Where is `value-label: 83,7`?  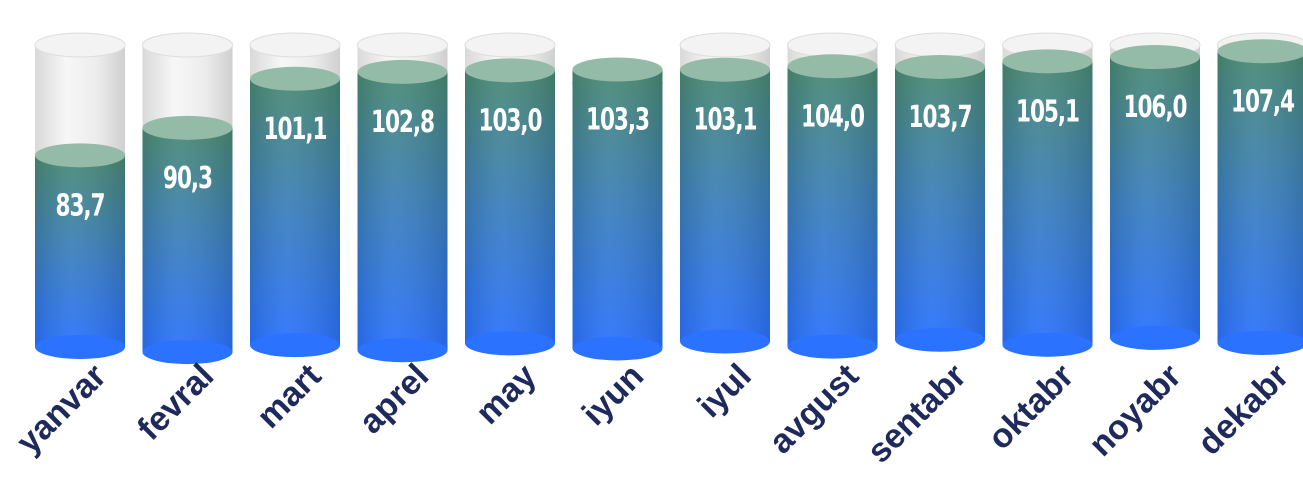 value-label: 83,7 is located at coordinates (80, 206).